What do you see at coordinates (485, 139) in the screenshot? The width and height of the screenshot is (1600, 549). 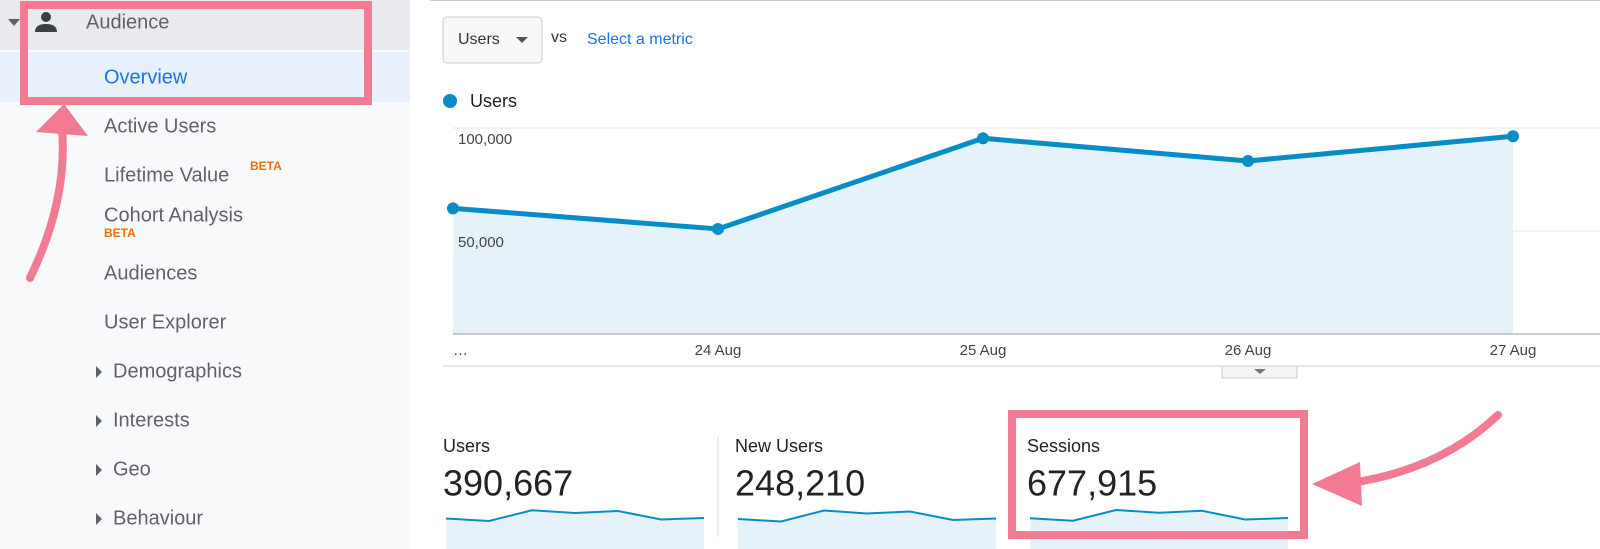 I see `y-tick-label: 100,000` at bounding box center [485, 139].